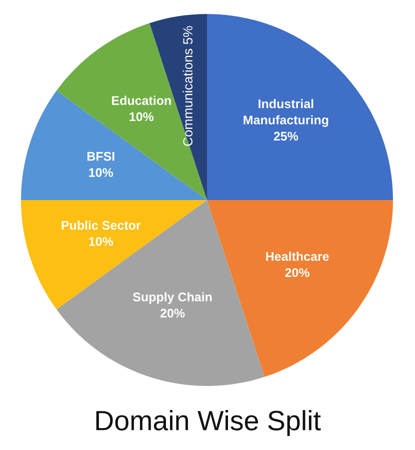 This screenshot has height=450, width=415. What do you see at coordinates (172, 298) in the screenshot?
I see `slice-label: Supply Chain` at bounding box center [172, 298].